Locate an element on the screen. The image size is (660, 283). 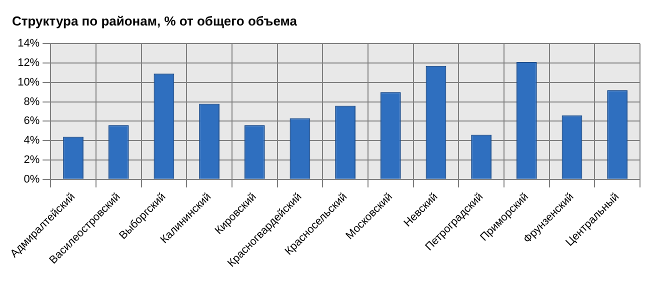
chart-title: Структура по районам, % от общего объема is located at coordinates (155, 20).